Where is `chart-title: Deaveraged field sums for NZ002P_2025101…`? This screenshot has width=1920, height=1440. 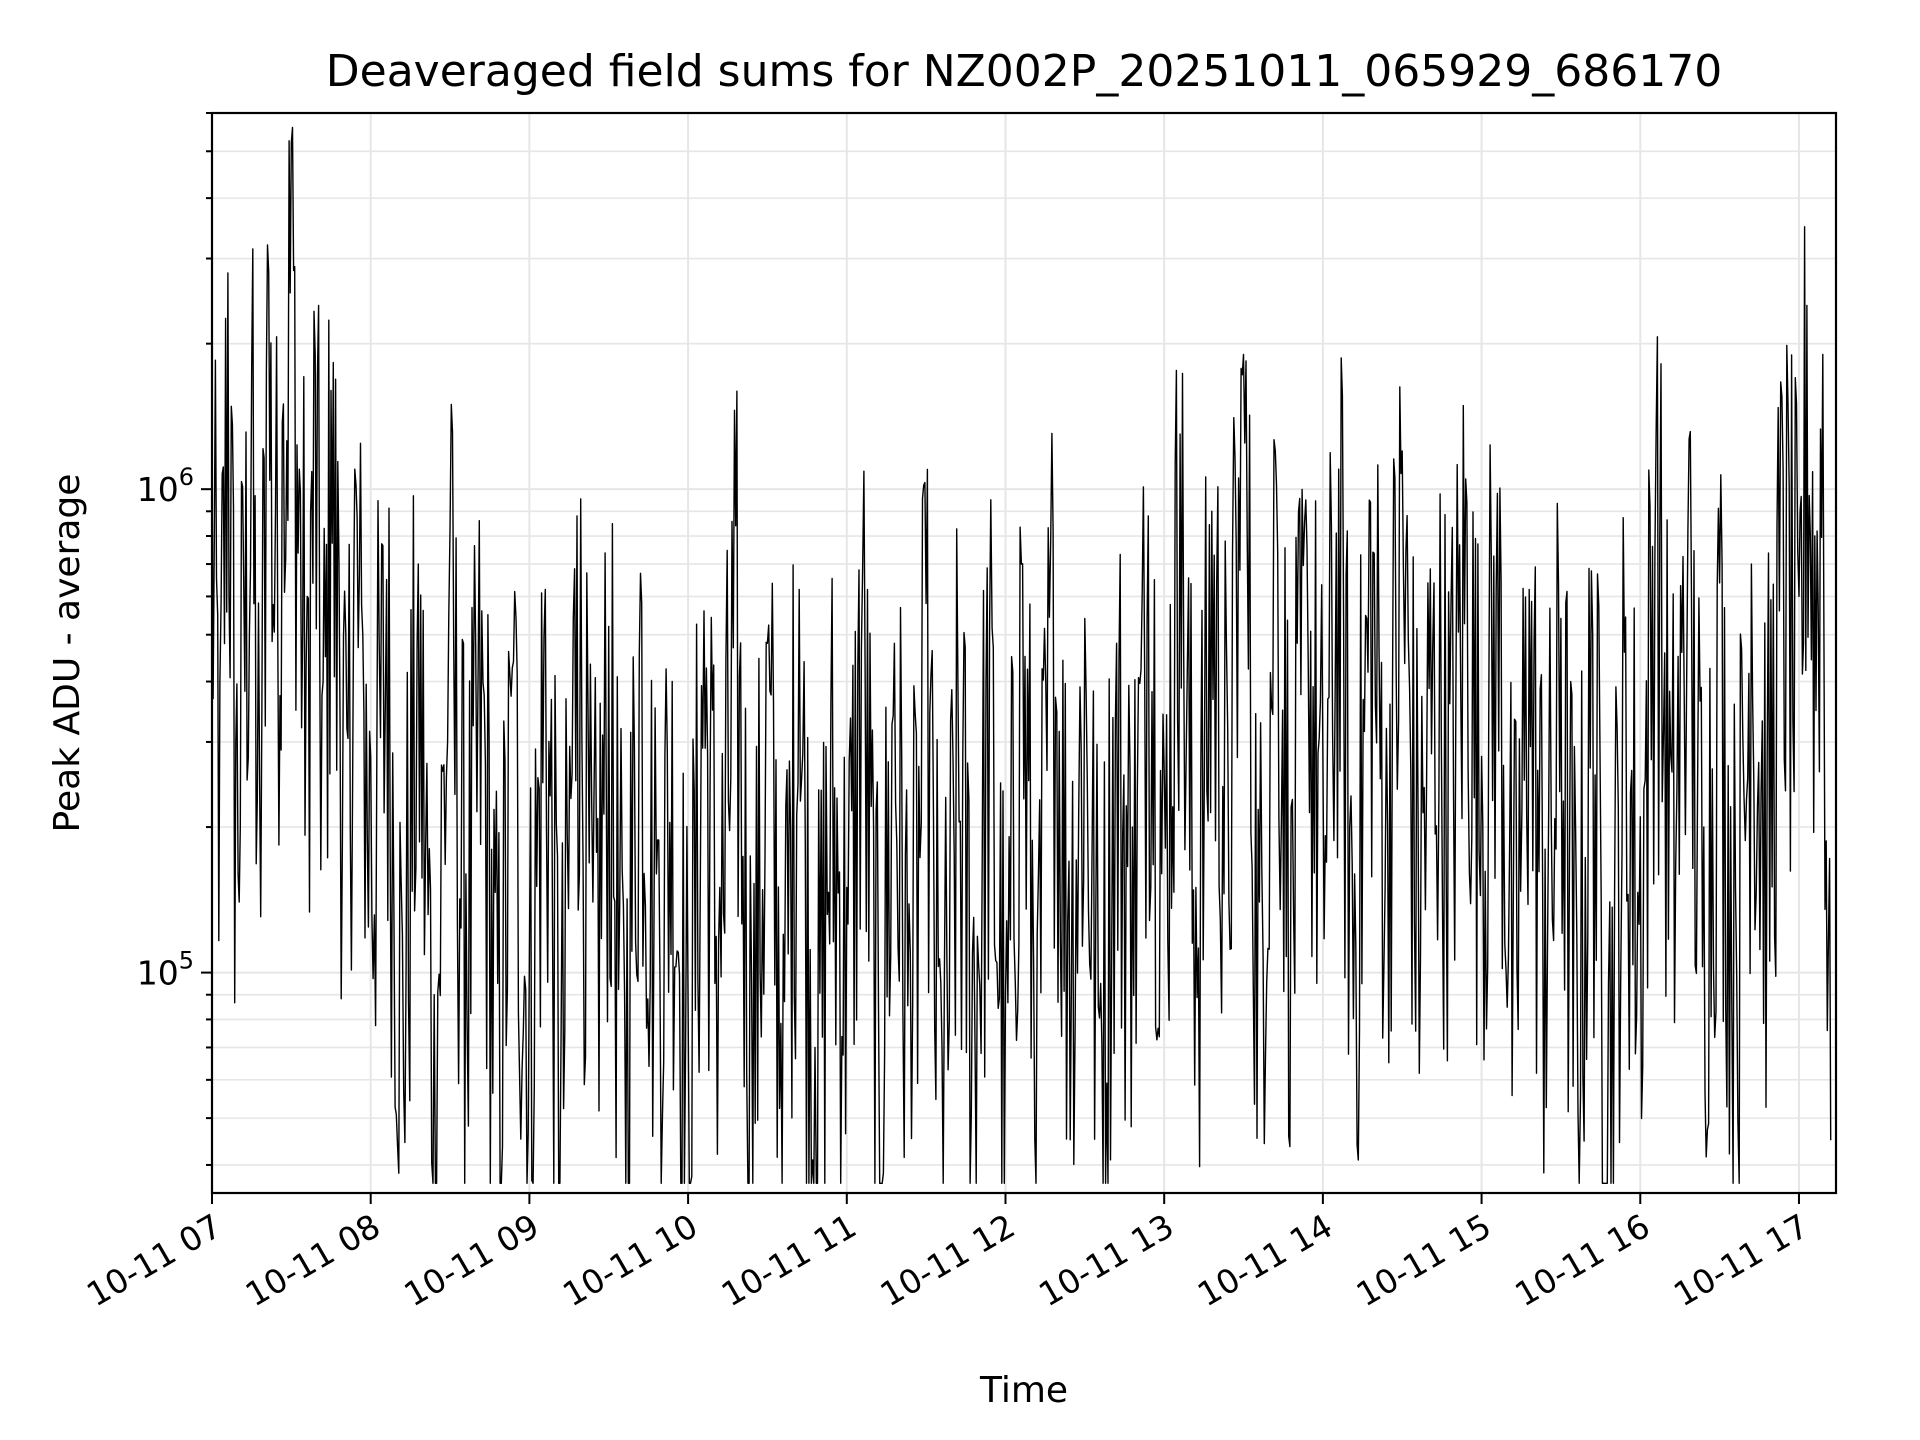 chart-title: Deaveraged field sums for NZ002P_2025101… is located at coordinates (1024, 71).